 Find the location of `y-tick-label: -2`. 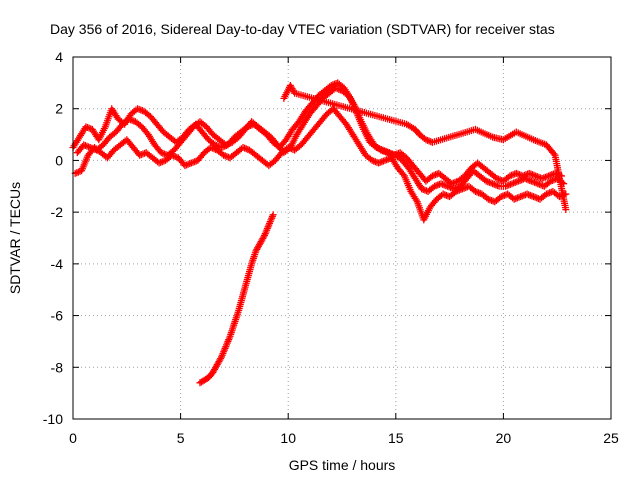

y-tick-label: -2 is located at coordinates (57, 212).